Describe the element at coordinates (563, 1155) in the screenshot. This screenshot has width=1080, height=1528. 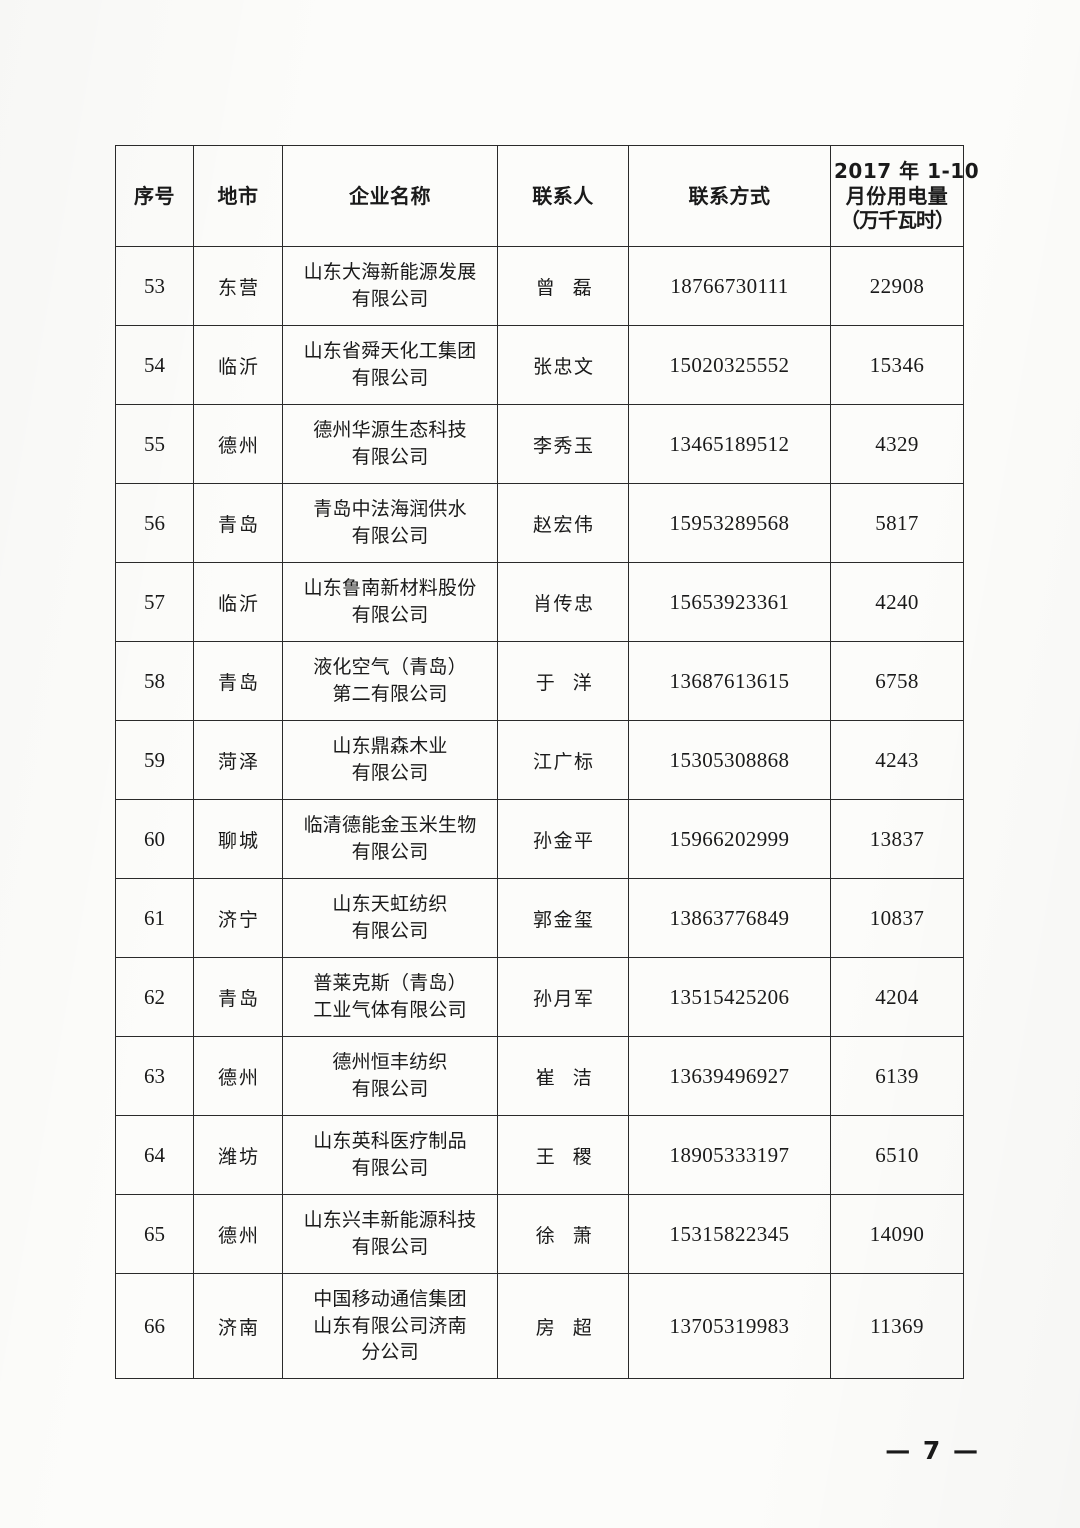
I see `cell-contact-person: 王稷` at that location.